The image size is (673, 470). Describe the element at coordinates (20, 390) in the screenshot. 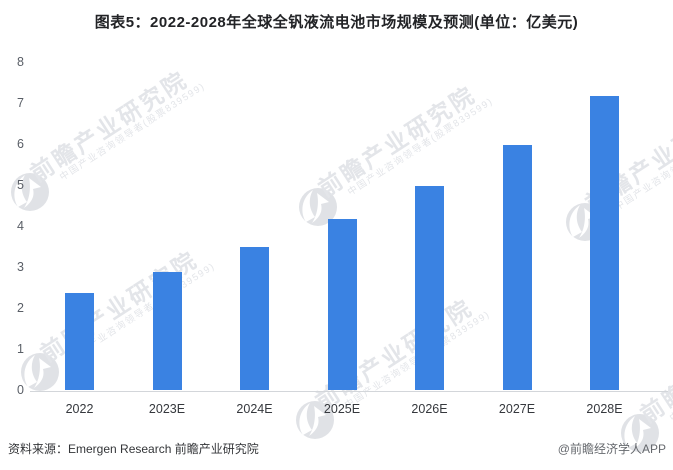

I see `y-tick-label: 0` at that location.